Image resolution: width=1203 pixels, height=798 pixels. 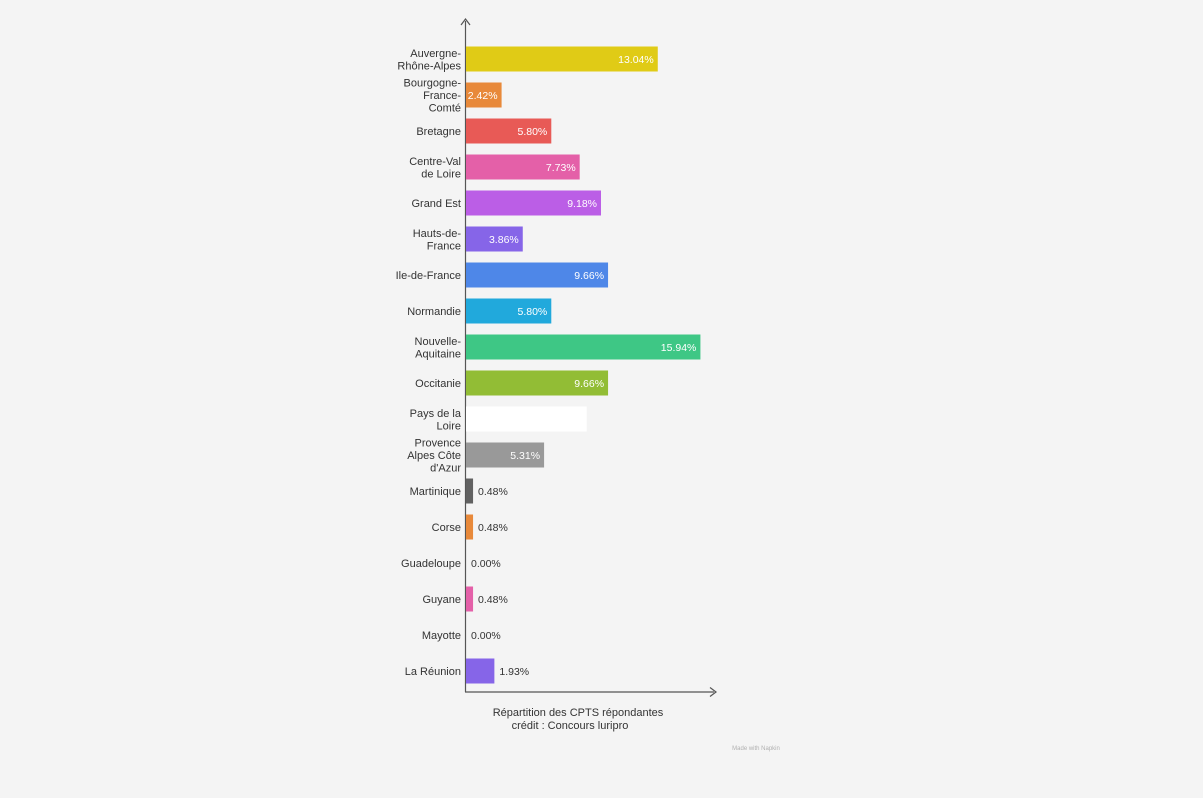 What do you see at coordinates (636, 60) in the screenshot?
I see `value-label-auvergne-rhone-alpes: 13.04%` at bounding box center [636, 60].